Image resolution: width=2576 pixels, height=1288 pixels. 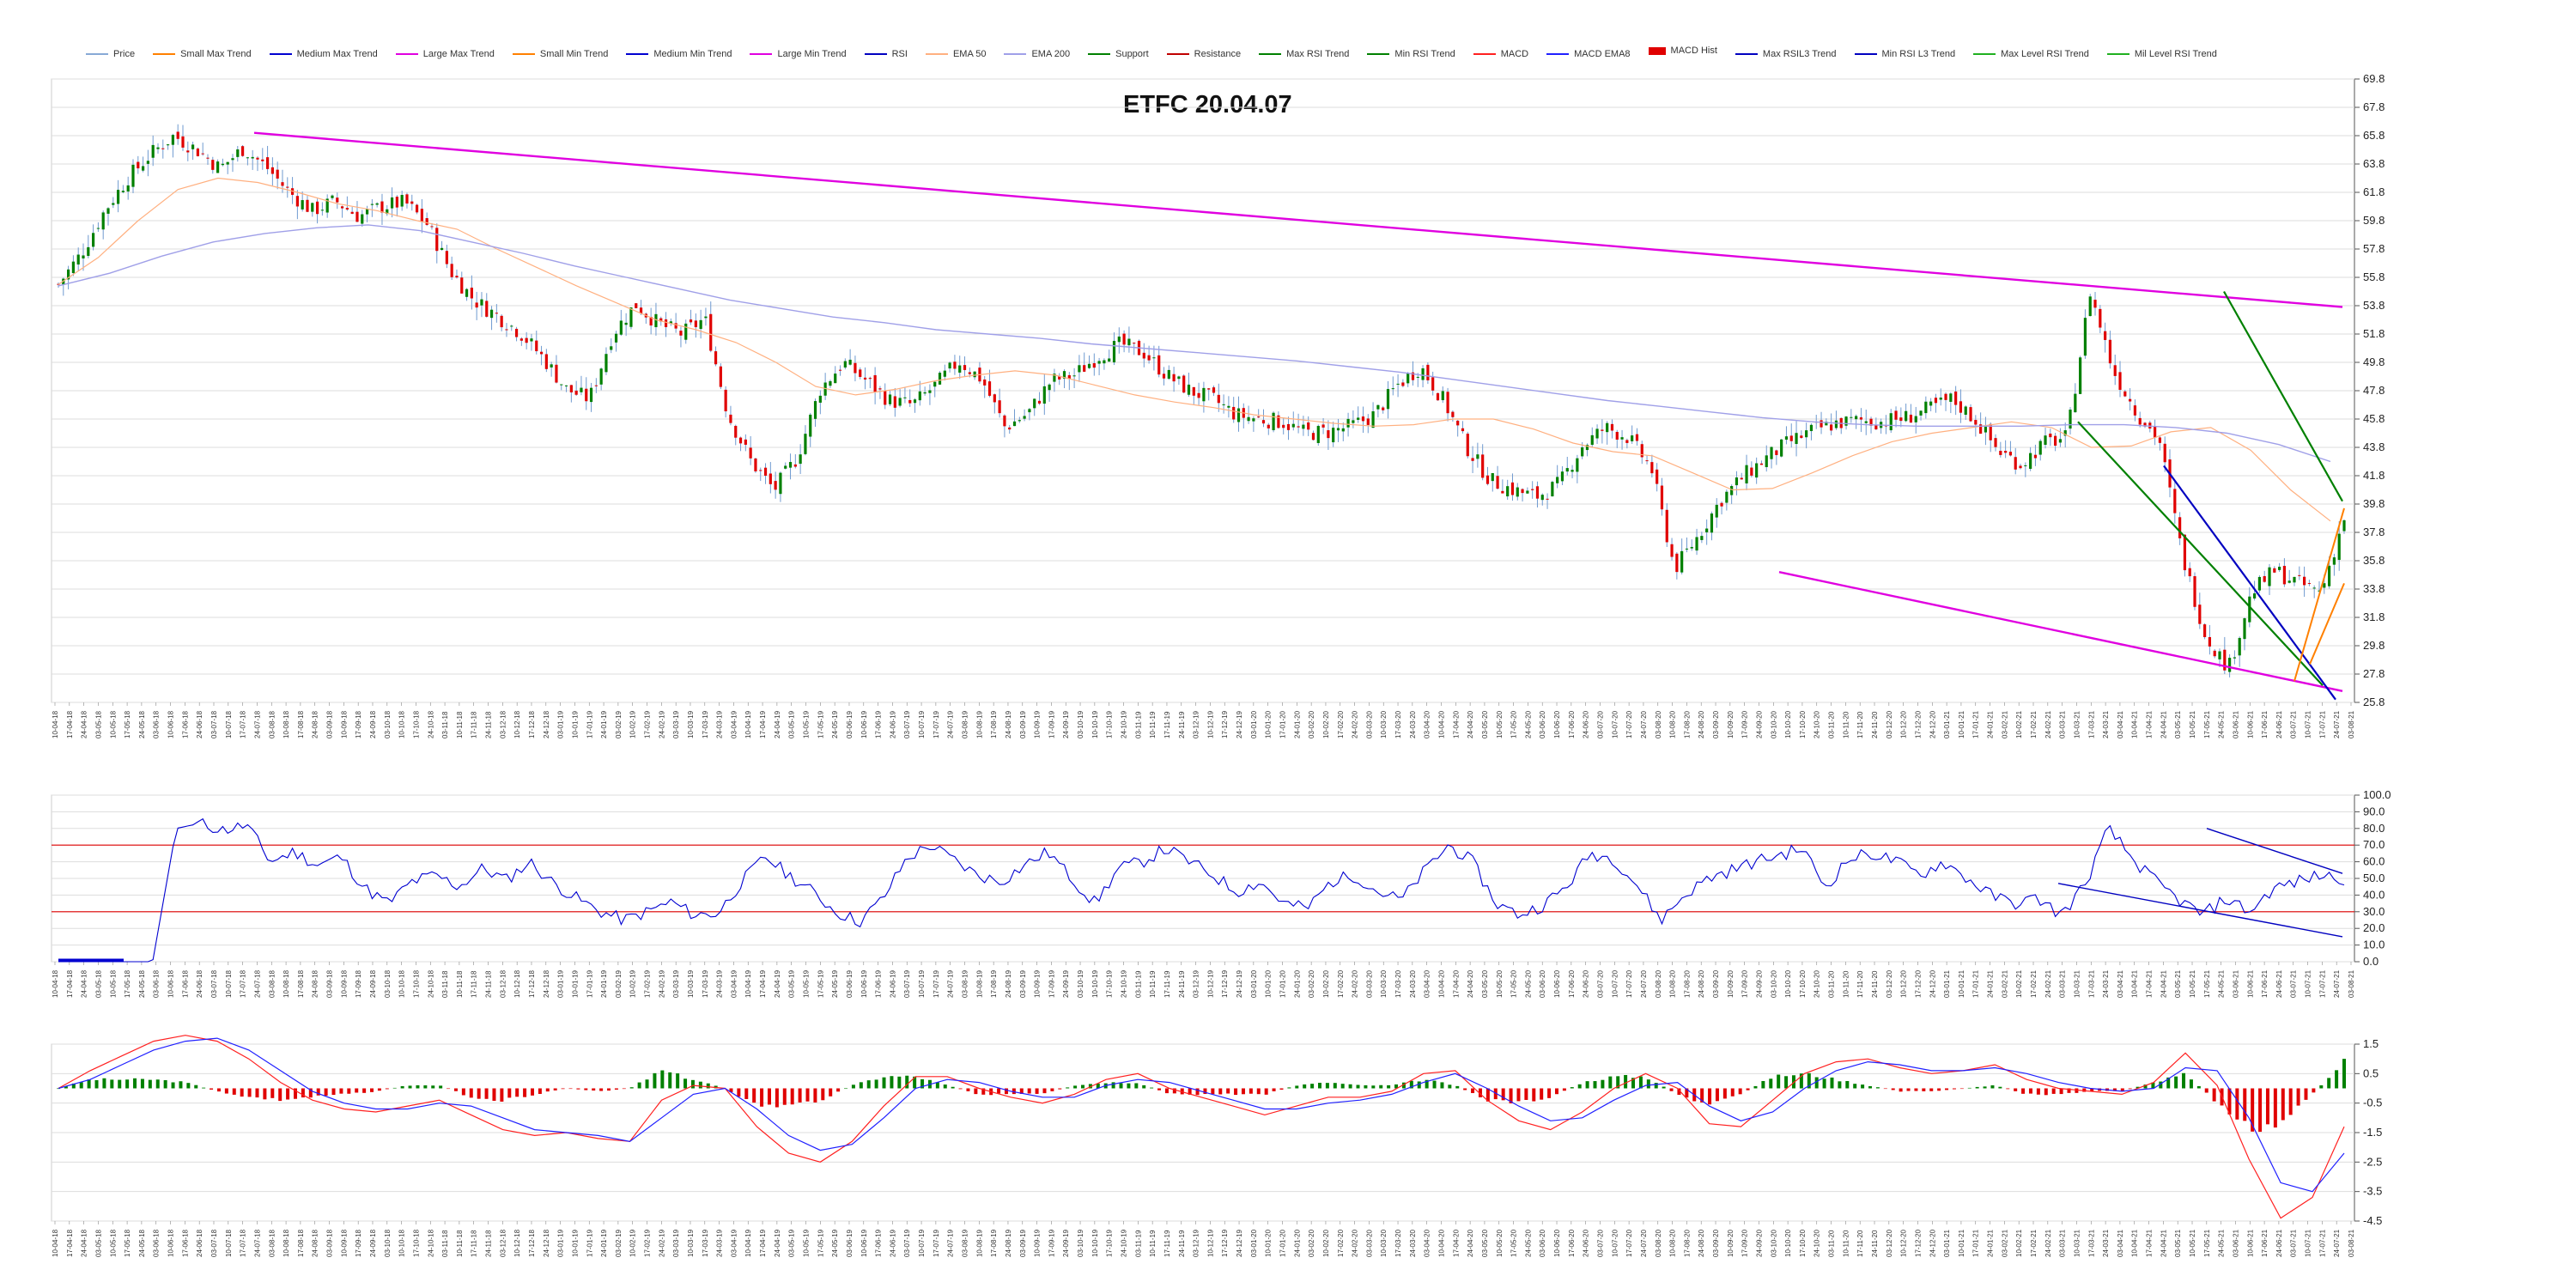 I want to click on price-x-tick-label: 03-01-19, so click(x=561, y=724).